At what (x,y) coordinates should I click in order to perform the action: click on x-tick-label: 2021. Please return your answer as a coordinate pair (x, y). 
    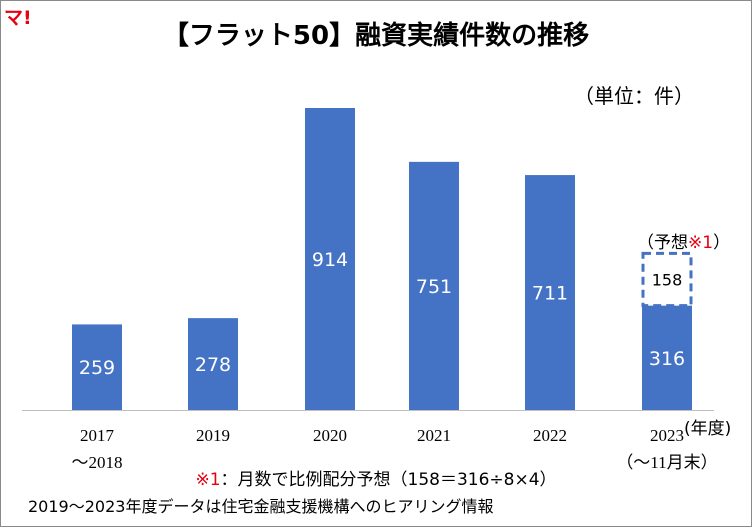
    Looking at the image, I should click on (434, 435).